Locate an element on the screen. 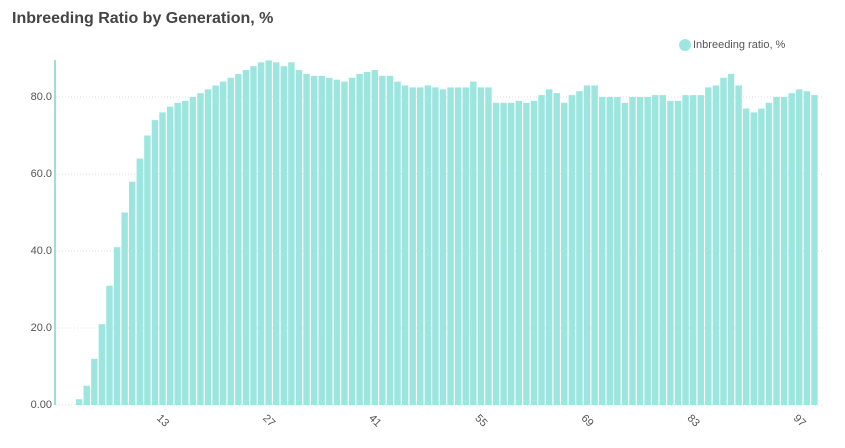  x-tick-label: 55 is located at coordinates (480, 420).